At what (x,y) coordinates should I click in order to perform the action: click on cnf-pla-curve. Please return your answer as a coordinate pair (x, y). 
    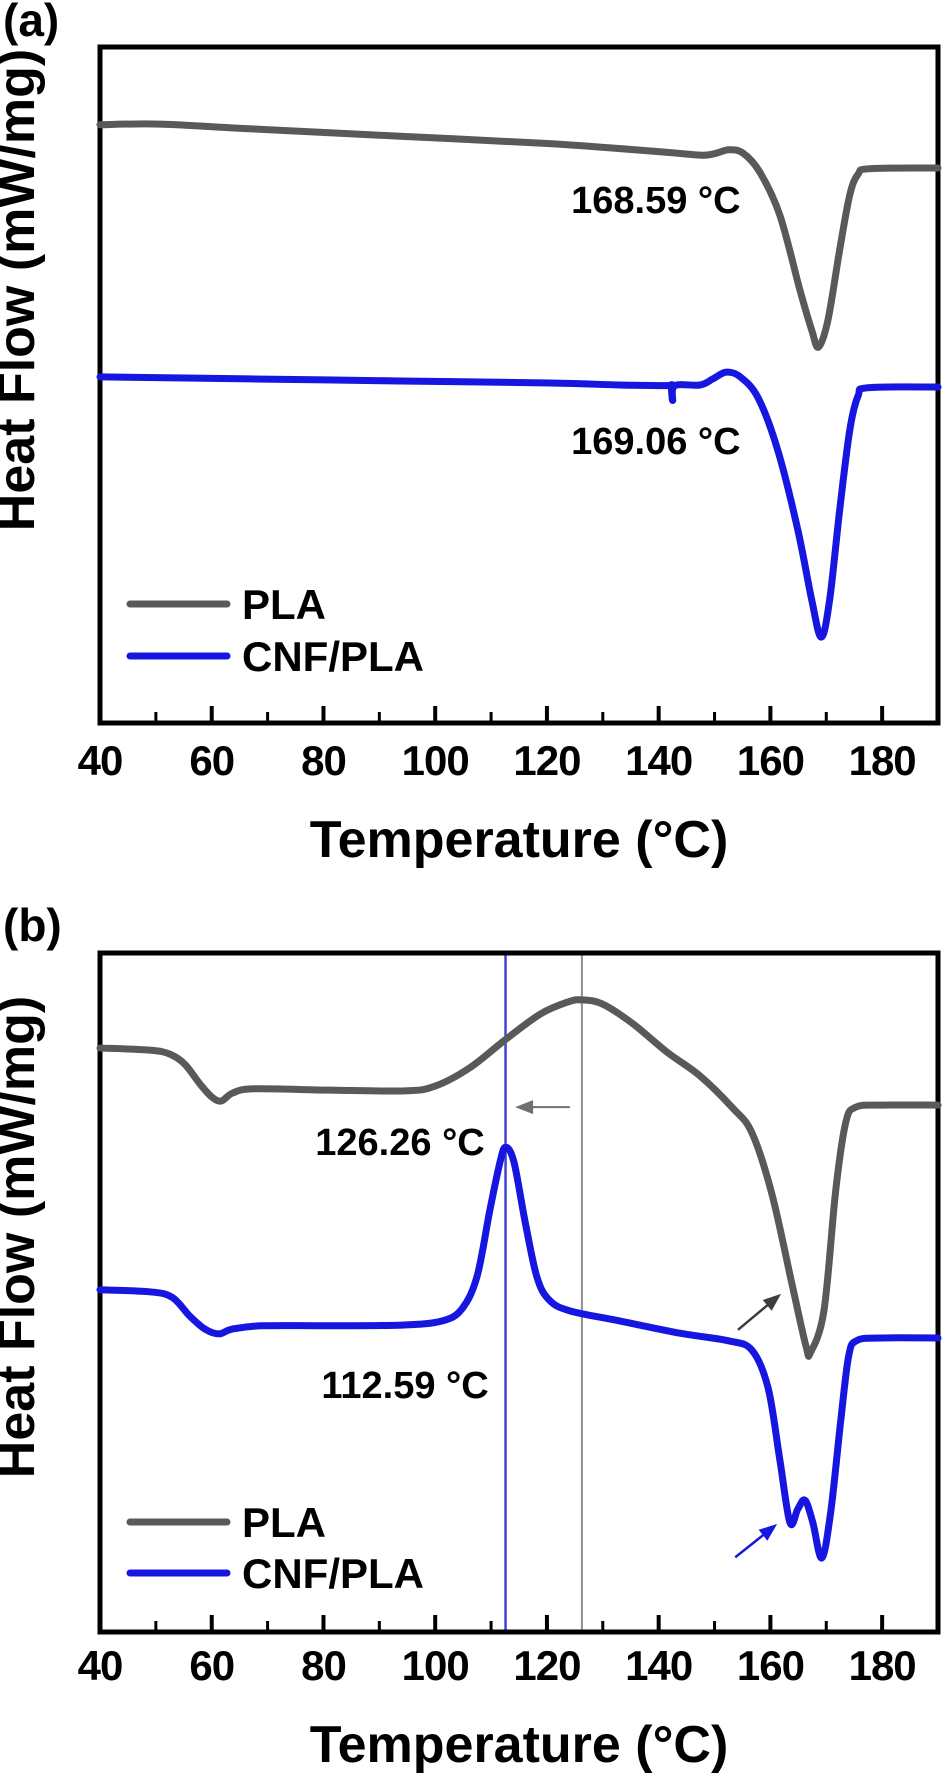
    Looking at the image, I should click on (519, 504).